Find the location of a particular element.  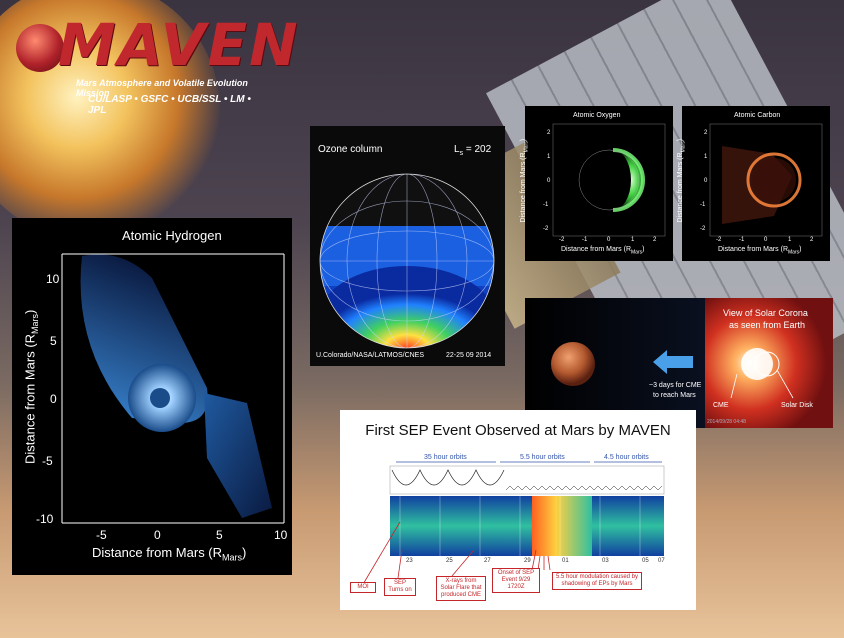

corona-title-line1: View of Solar Corona is located at coordinates (765, 313).